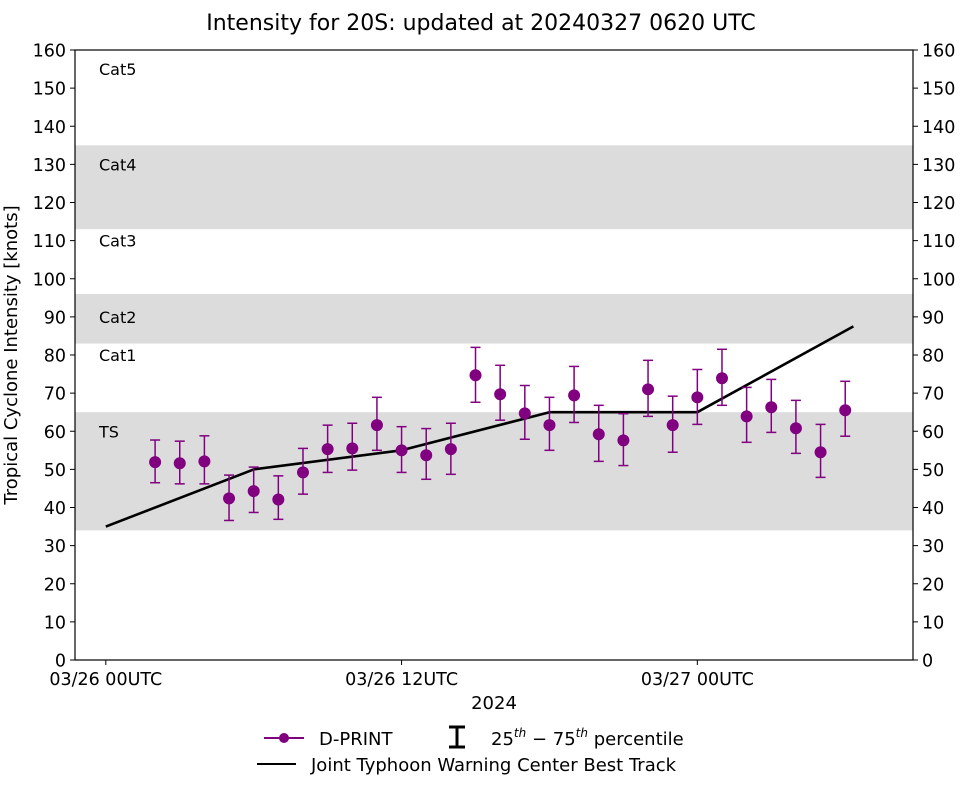 This screenshot has height=785, width=962. Describe the element at coordinates (49, 128) in the screenshot. I see `y-tick-label-left: 140` at that location.